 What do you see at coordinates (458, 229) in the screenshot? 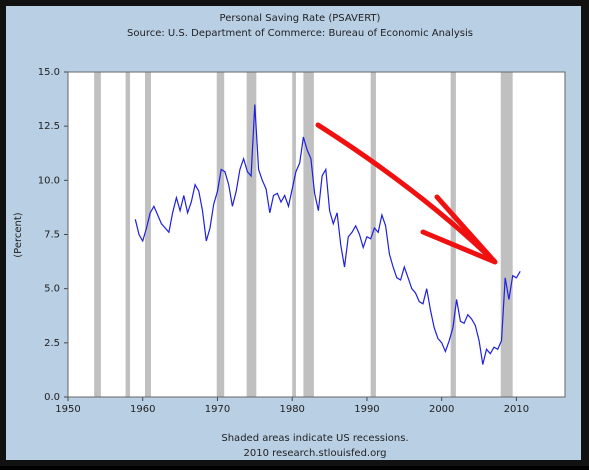
I see `arrow-head` at bounding box center [458, 229].